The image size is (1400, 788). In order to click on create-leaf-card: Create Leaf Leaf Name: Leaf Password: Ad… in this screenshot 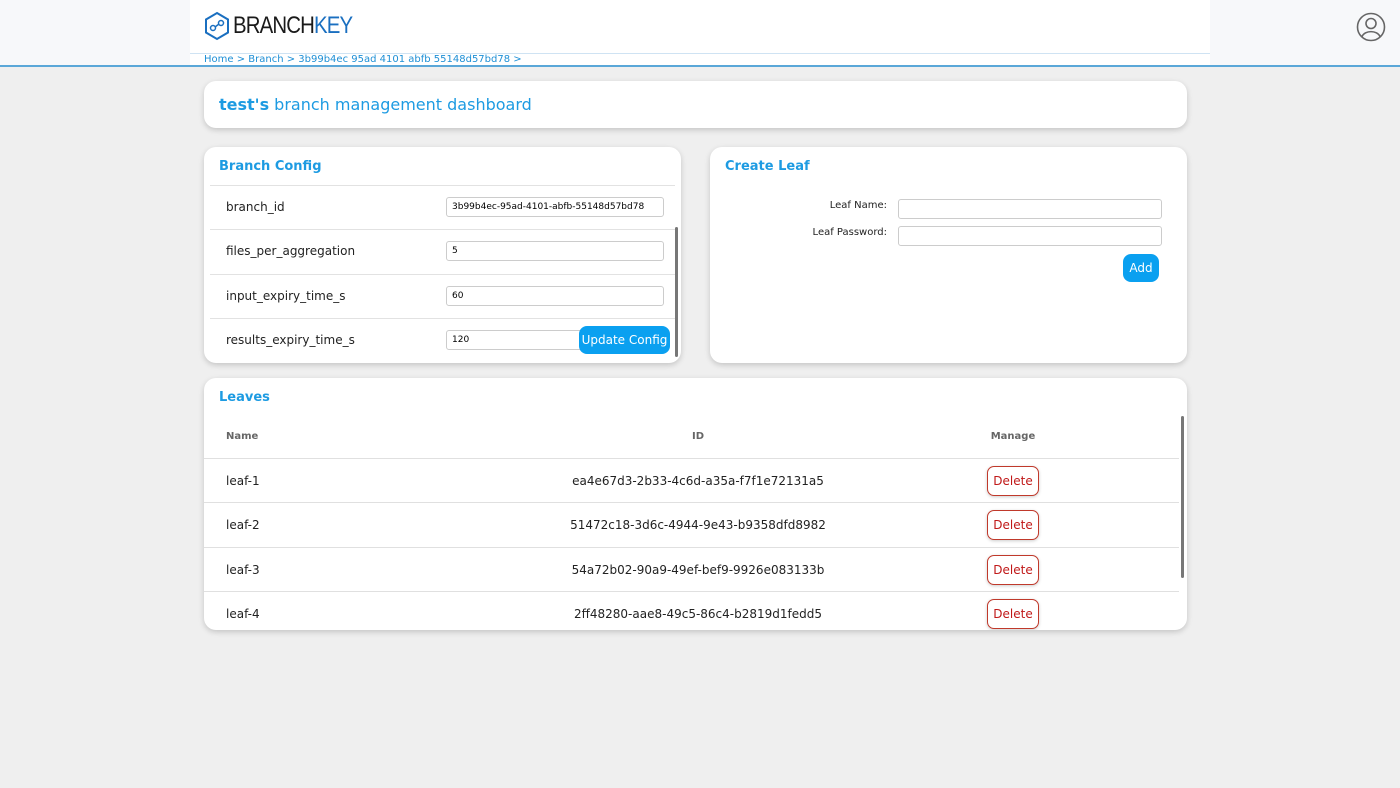, I will do `click(948, 255)`.